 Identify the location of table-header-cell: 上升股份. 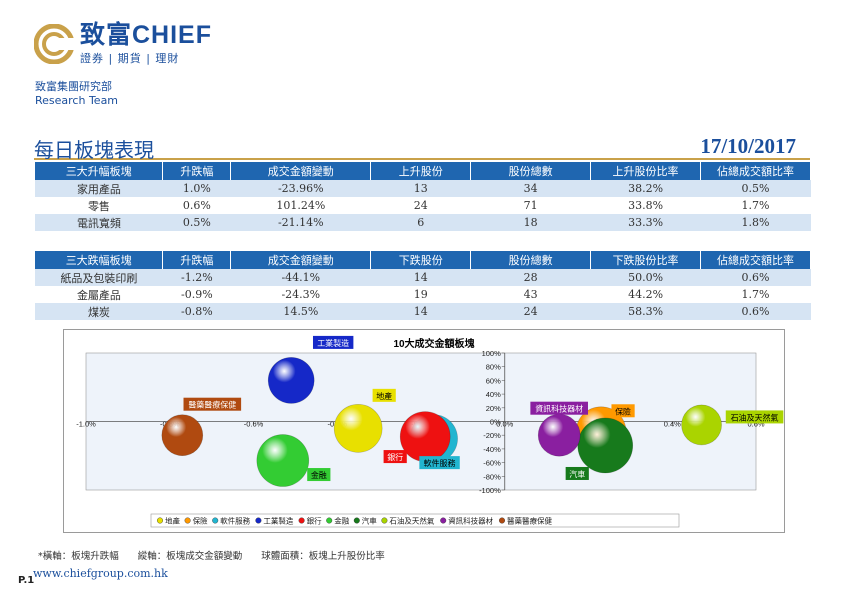
(421, 171).